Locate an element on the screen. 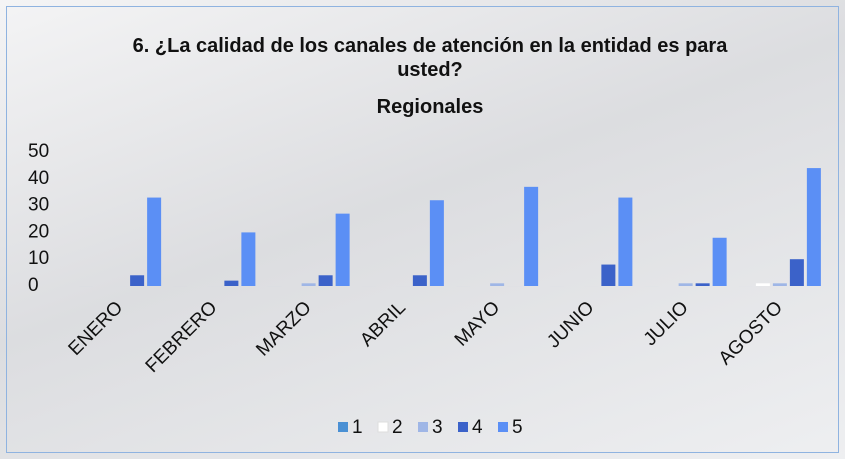 This screenshot has width=845, height=459. y-tick-label: 10 is located at coordinates (38, 258).